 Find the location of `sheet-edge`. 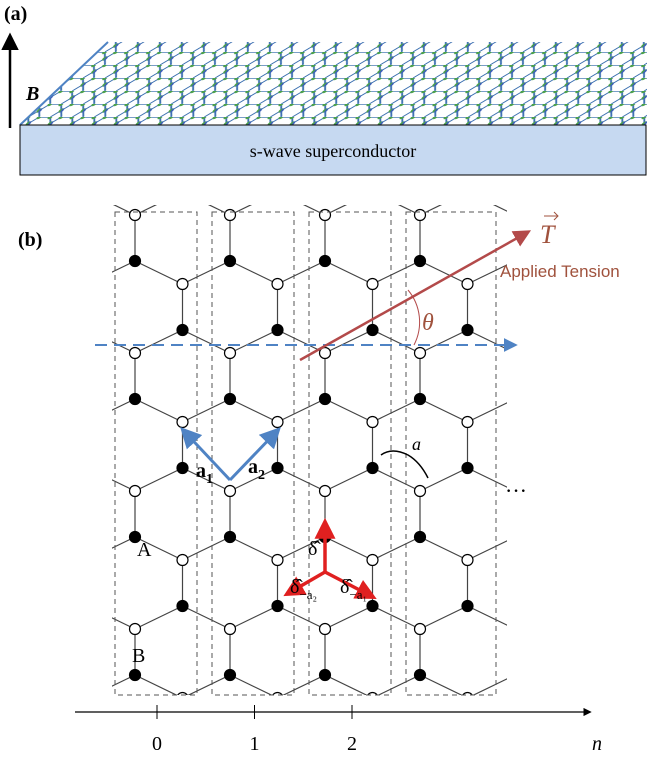

sheet-edge is located at coordinates (64, 83).